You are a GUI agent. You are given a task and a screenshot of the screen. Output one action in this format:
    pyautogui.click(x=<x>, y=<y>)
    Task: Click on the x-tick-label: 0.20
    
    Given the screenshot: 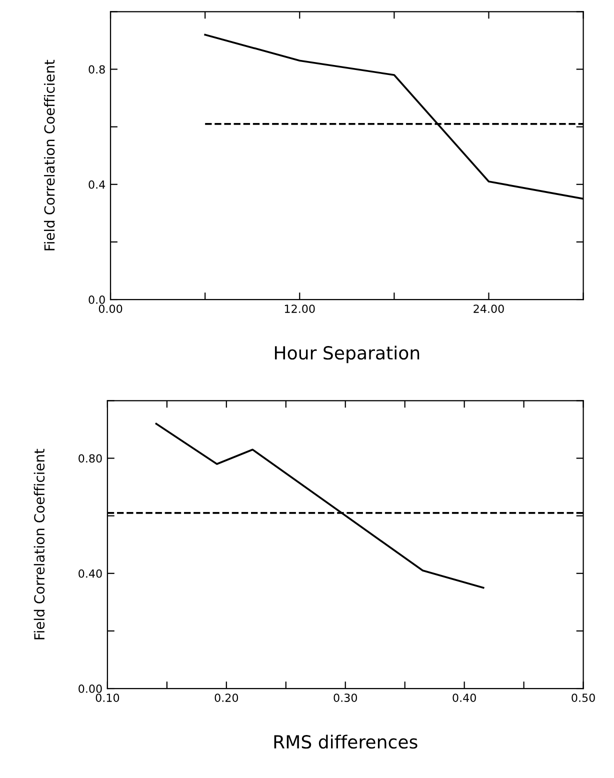 What is the action you would take?
    pyautogui.click(x=226, y=698)
    